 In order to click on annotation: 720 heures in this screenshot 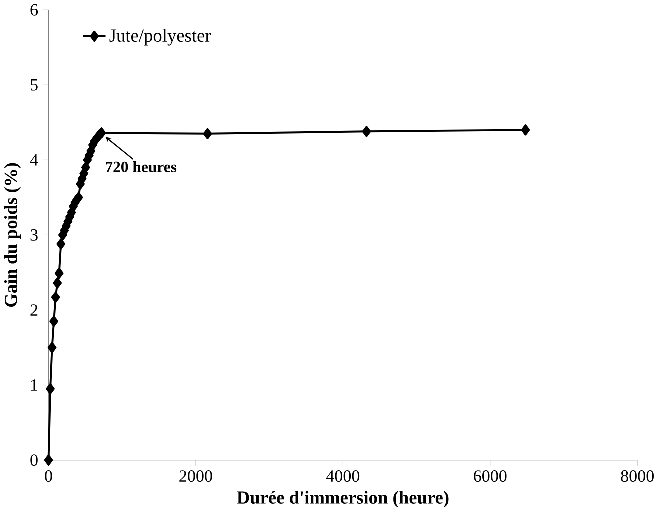, I will do `click(141, 166)`.